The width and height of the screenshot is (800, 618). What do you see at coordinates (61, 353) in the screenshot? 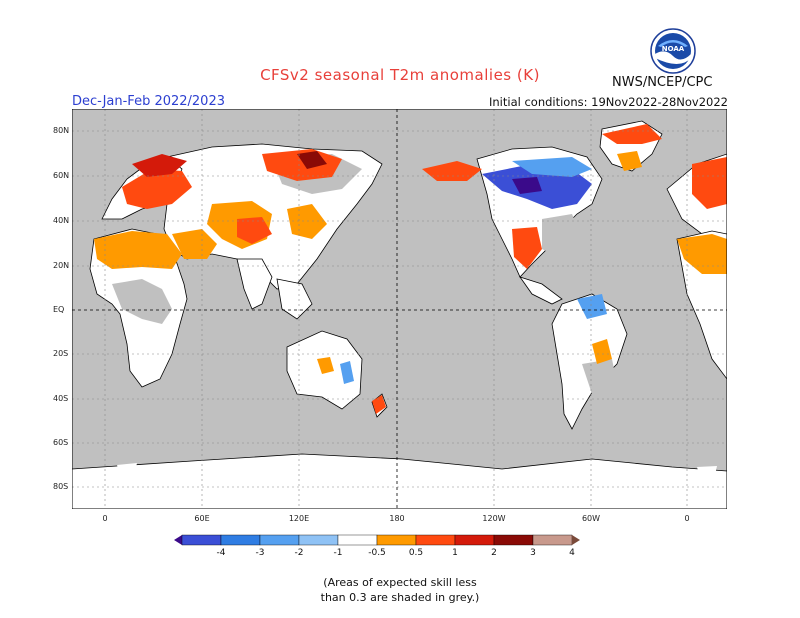
I see `lat-label: 20S` at bounding box center [61, 353].